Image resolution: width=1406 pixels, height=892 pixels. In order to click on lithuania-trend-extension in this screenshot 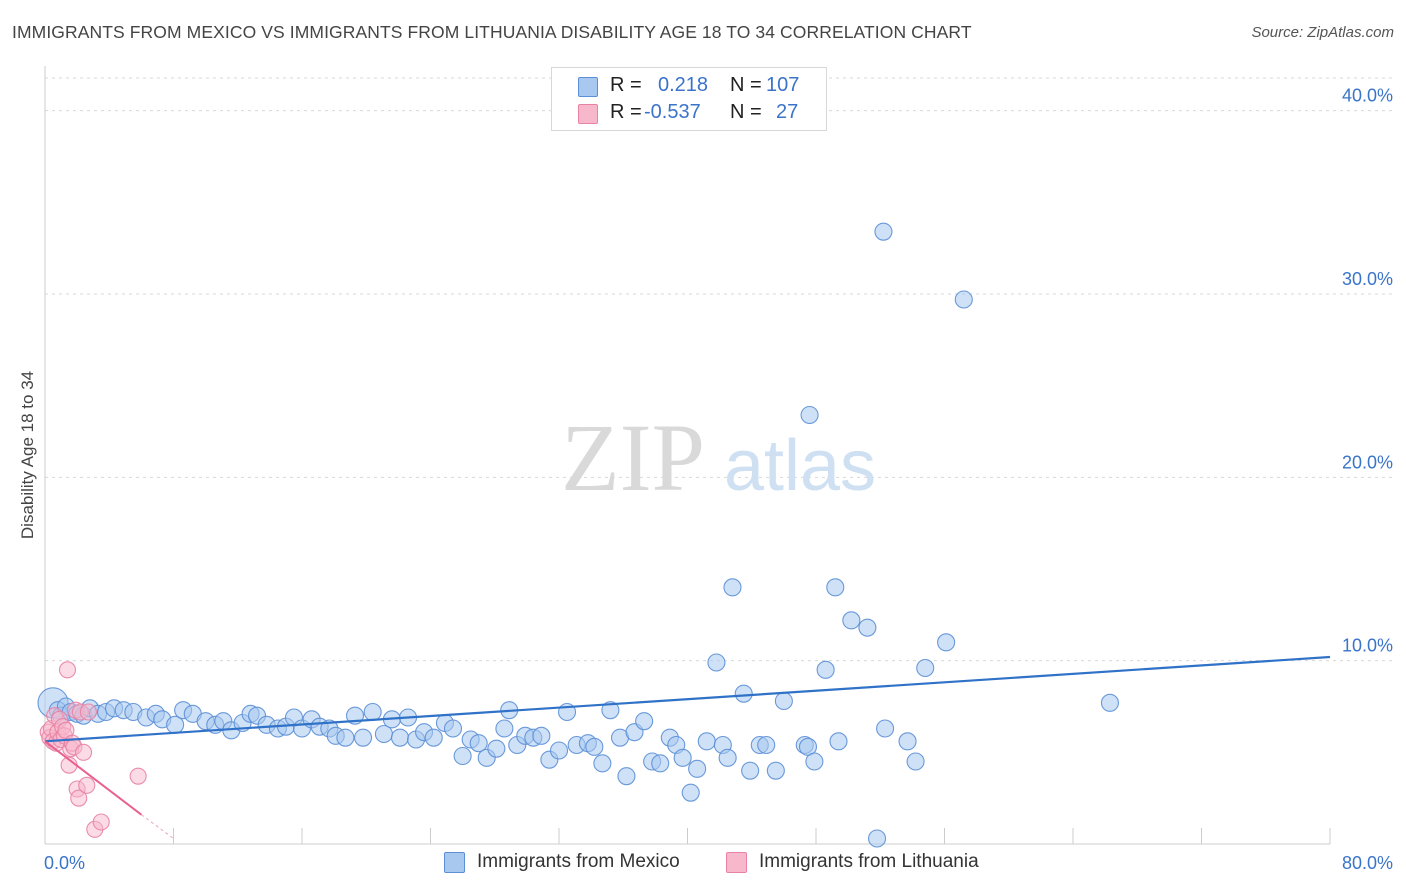, I will do `click(157, 826)`.